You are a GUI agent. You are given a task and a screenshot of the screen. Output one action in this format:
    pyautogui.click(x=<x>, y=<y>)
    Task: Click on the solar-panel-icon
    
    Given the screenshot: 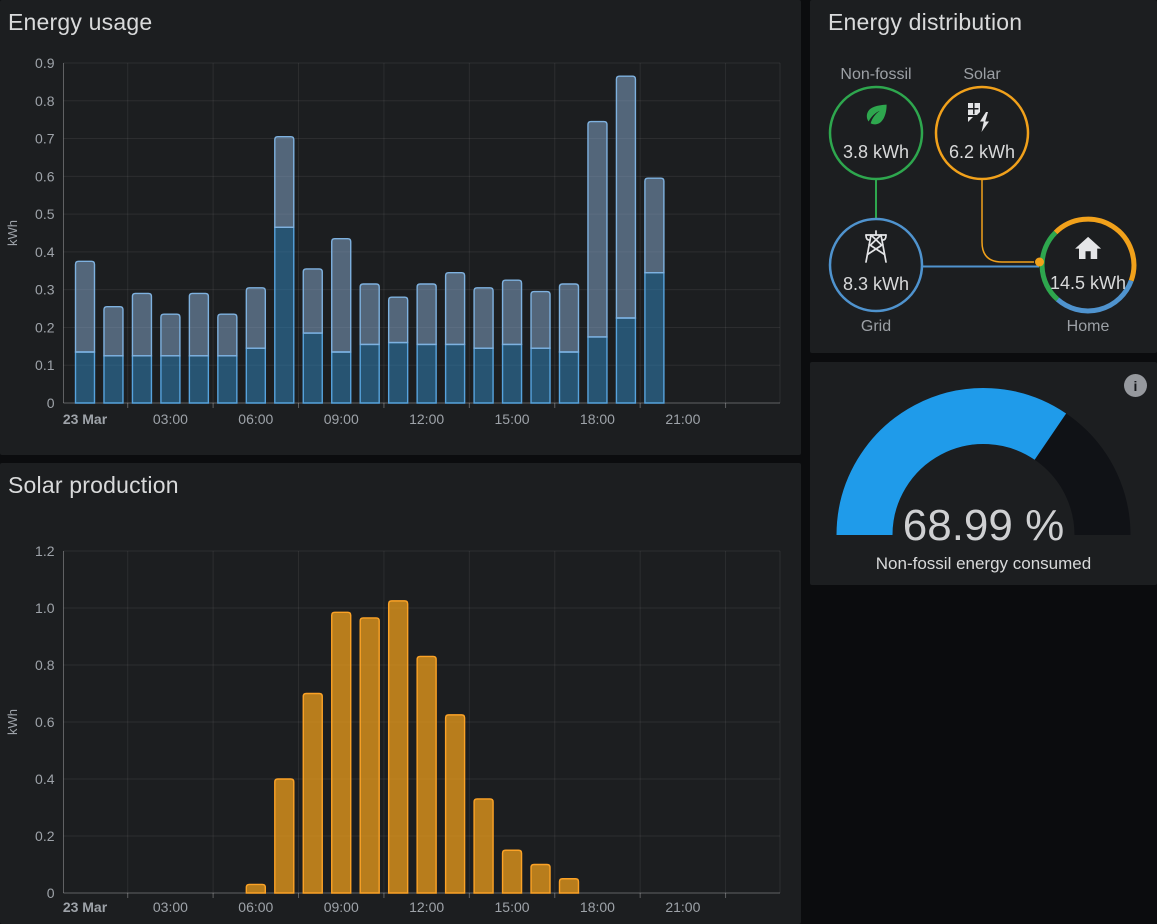 What is the action you would take?
    pyautogui.click(x=978, y=117)
    